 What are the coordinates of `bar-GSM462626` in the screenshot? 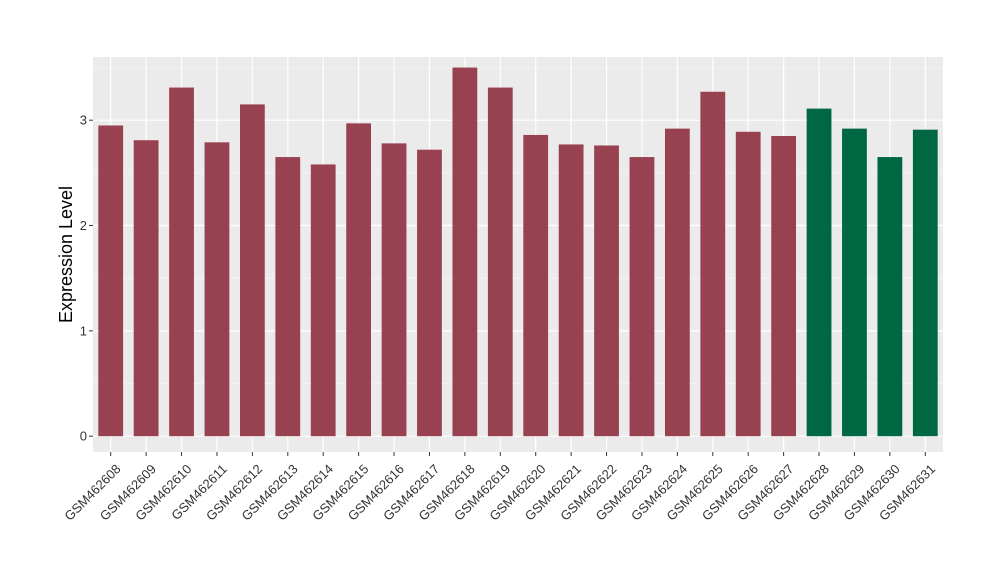 It's located at (748, 284).